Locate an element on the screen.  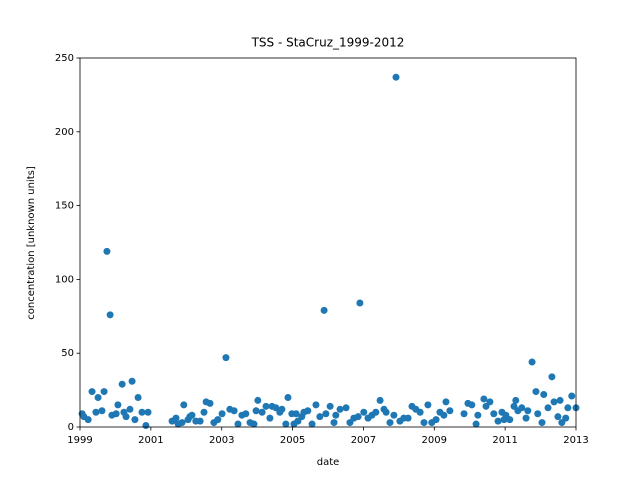
chart-title: TSS - StaCruz_1999-2012 is located at coordinates (328, 43).